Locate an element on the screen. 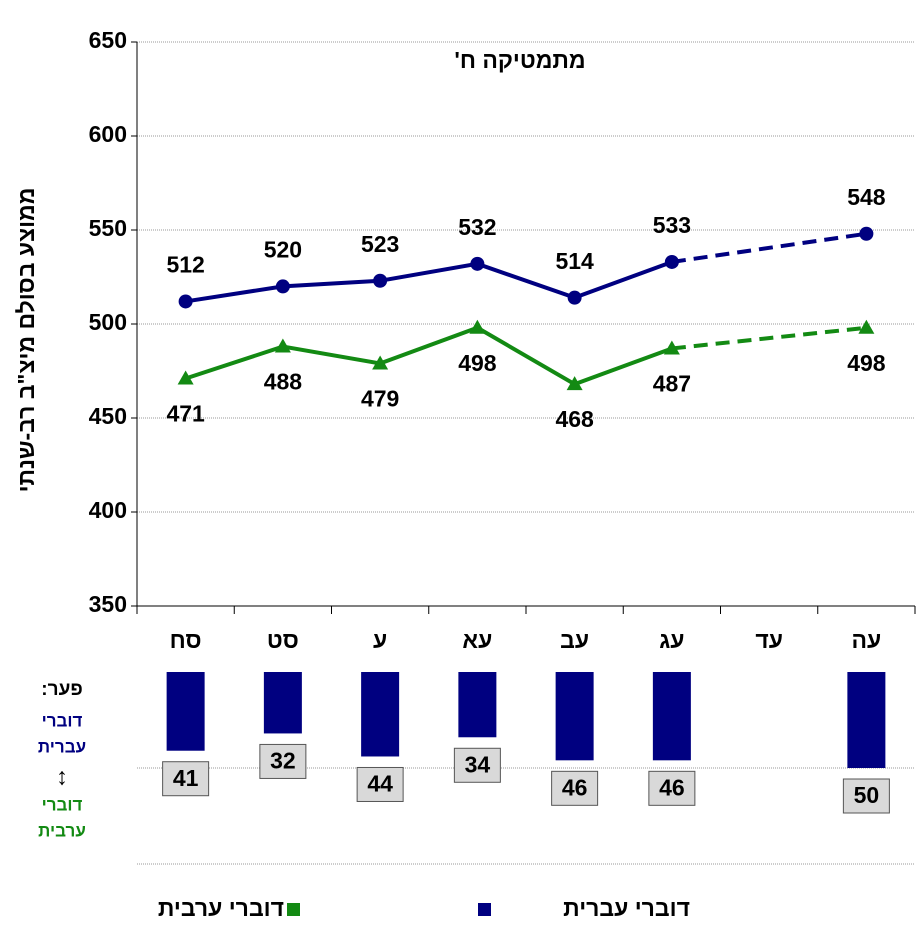  gap-label: 50 is located at coordinates (867, 795).